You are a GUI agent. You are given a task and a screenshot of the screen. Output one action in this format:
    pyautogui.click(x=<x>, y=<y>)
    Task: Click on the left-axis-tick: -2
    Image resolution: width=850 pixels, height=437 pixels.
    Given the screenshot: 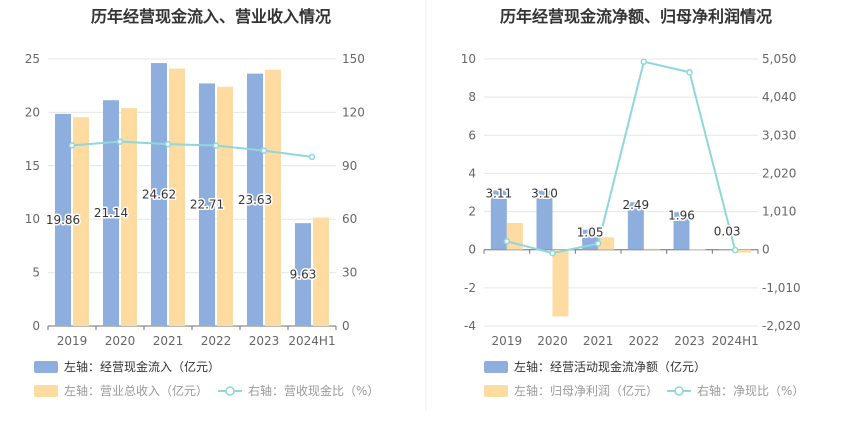 What is the action you would take?
    pyautogui.click(x=470, y=288)
    